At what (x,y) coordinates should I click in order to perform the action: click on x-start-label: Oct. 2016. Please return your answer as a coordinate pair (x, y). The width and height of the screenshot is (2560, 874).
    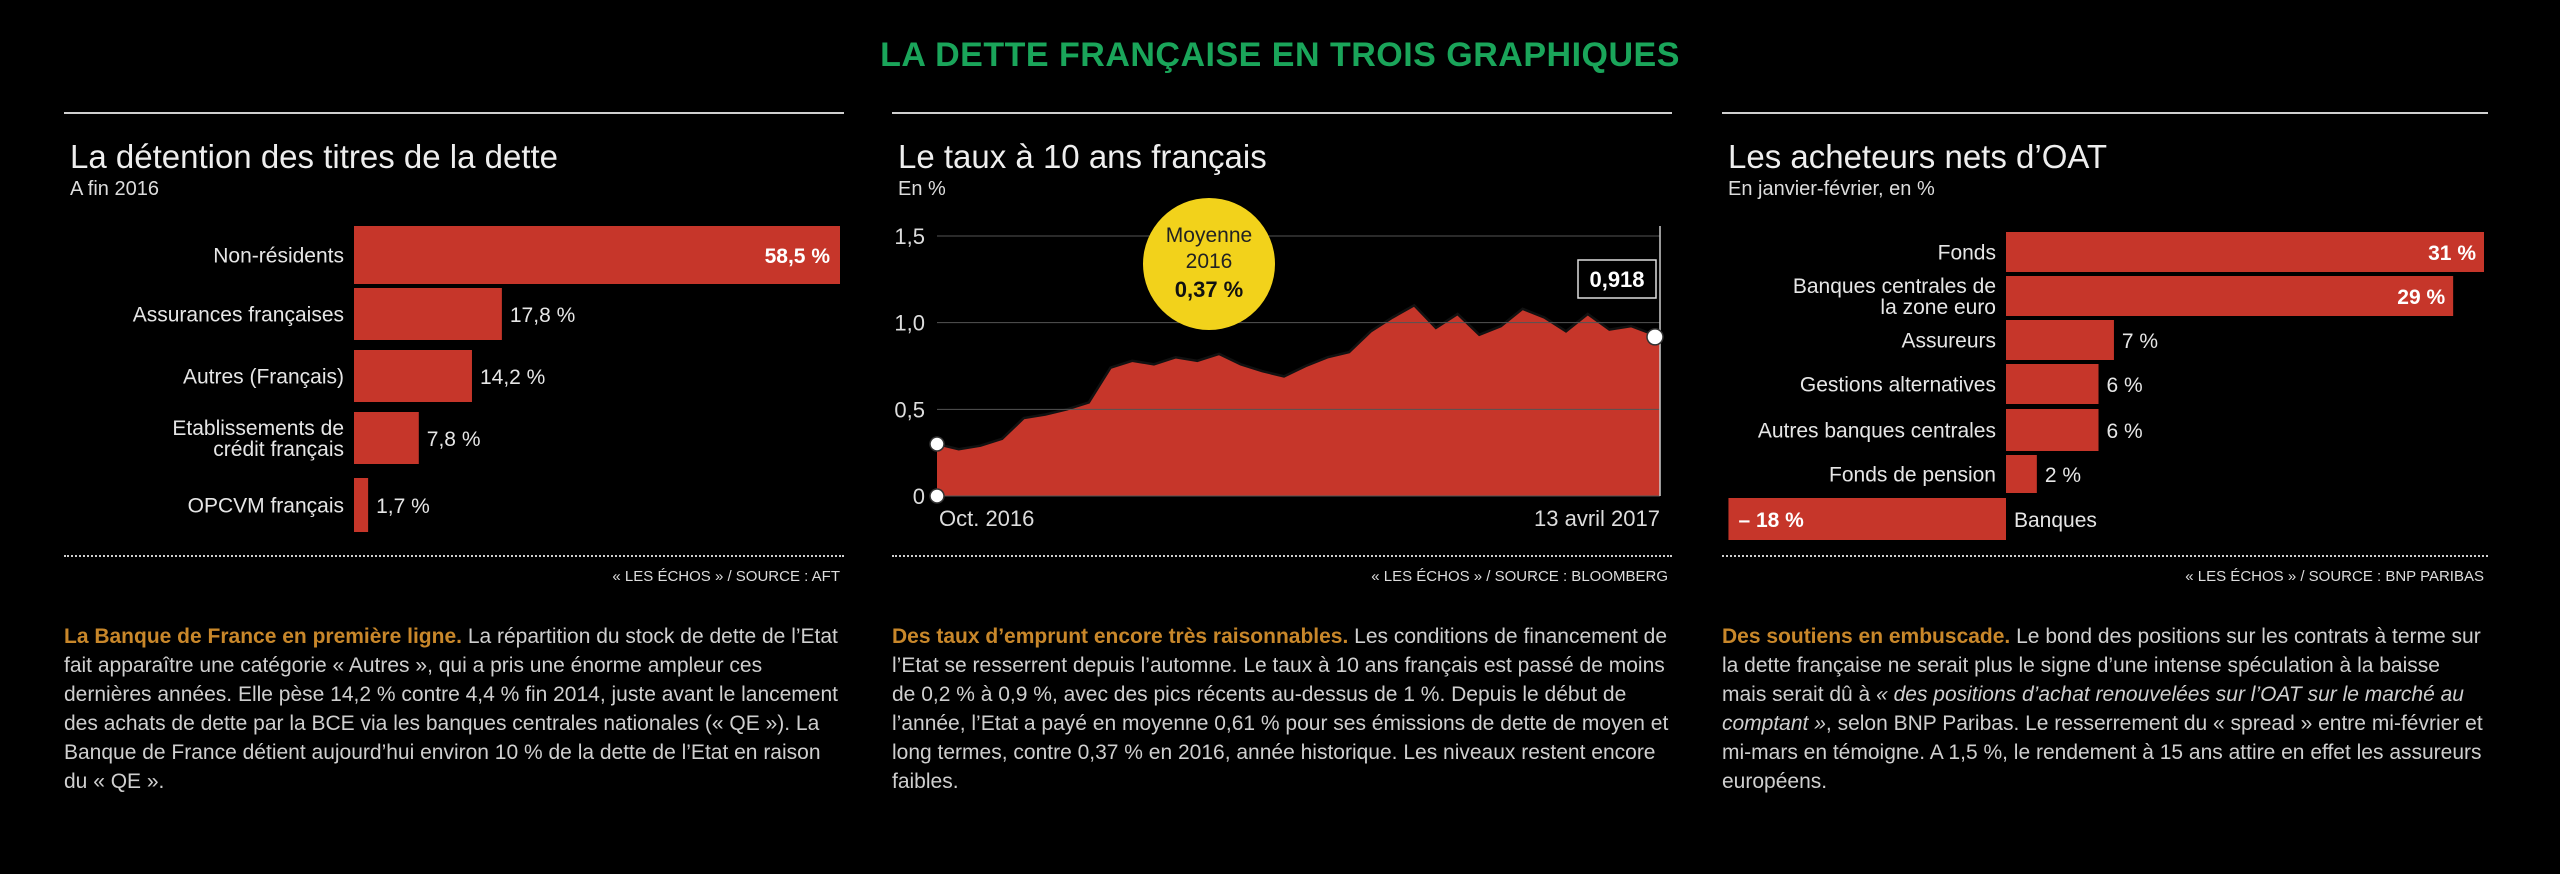
    Looking at the image, I should click on (986, 518).